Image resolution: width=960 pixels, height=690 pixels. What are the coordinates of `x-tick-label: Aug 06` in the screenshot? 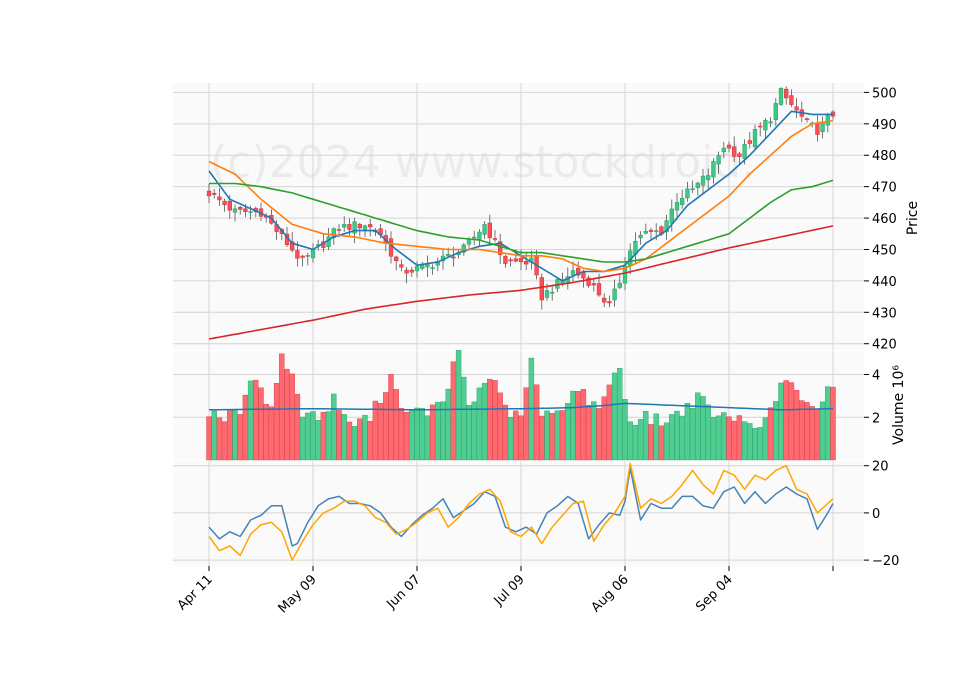 It's located at (610, 593).